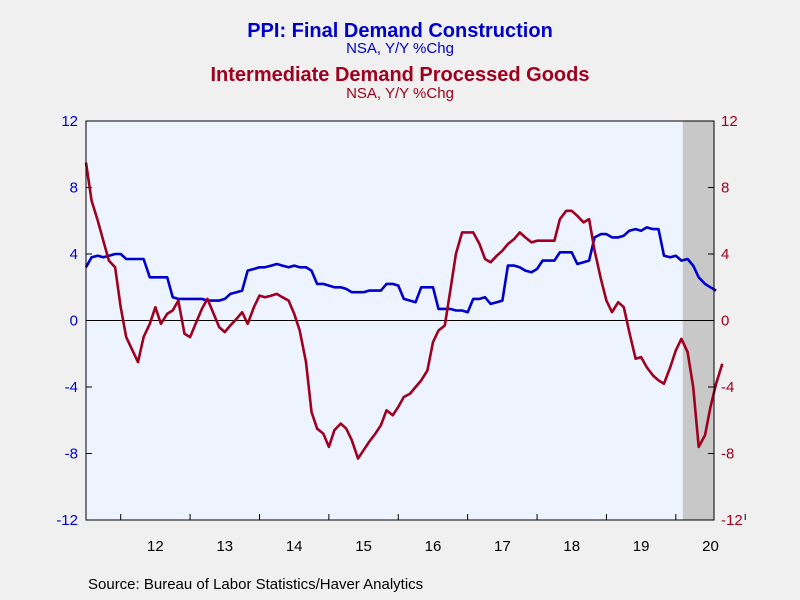  I want to click on y-tick-label-left: -8, so click(71, 454).